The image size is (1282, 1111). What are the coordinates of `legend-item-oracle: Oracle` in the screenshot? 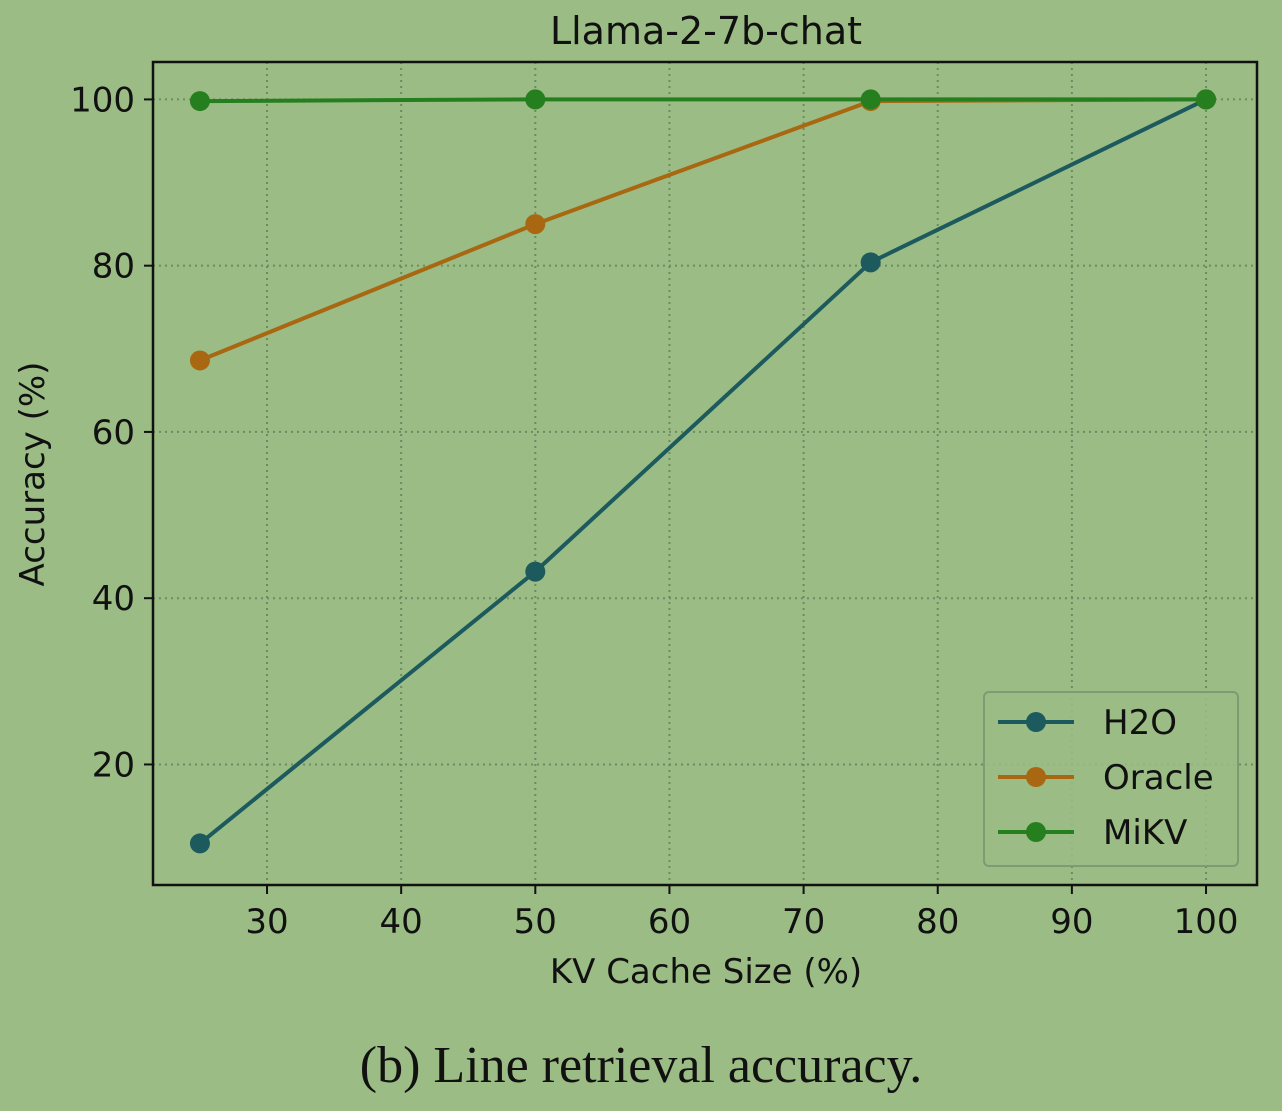 It's located at (1106, 778).